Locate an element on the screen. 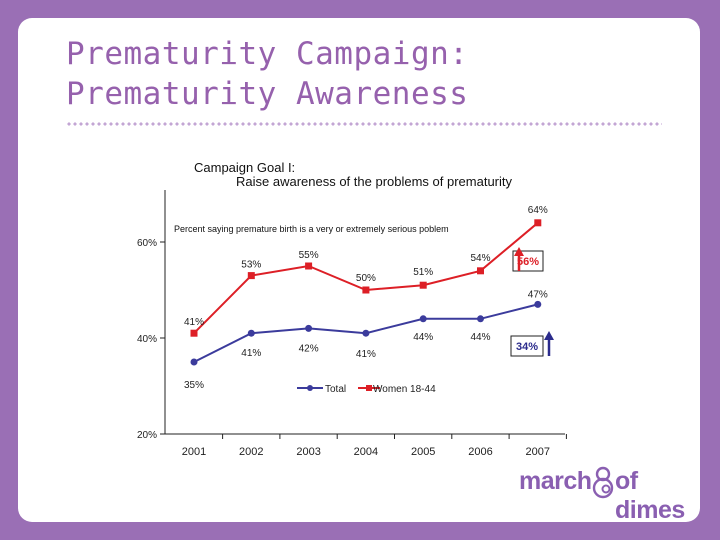  title-line-2: Prematurity Awareness is located at coordinates (267, 94).